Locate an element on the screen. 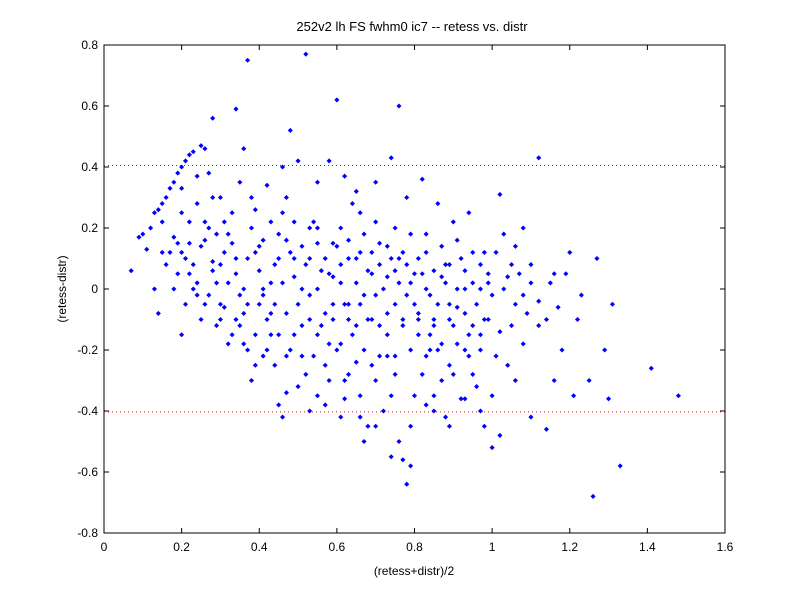  y-tick-label: -0.2 is located at coordinates (87, 350).